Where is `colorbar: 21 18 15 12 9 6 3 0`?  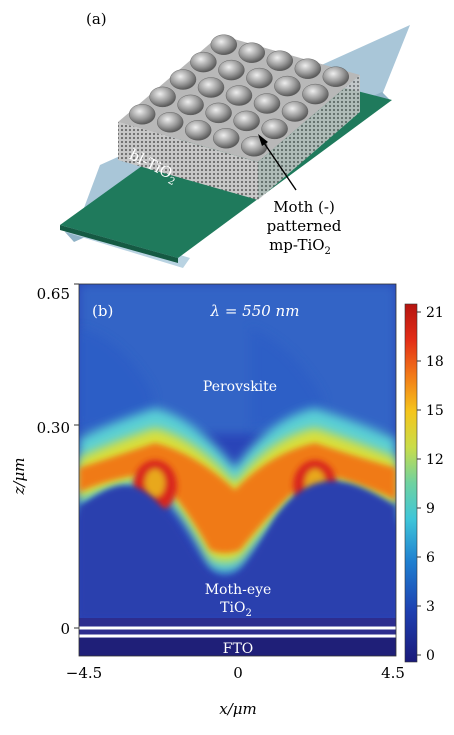
colorbar: 21 18 15 12 9 6 3 0 is located at coordinates (424, 483).